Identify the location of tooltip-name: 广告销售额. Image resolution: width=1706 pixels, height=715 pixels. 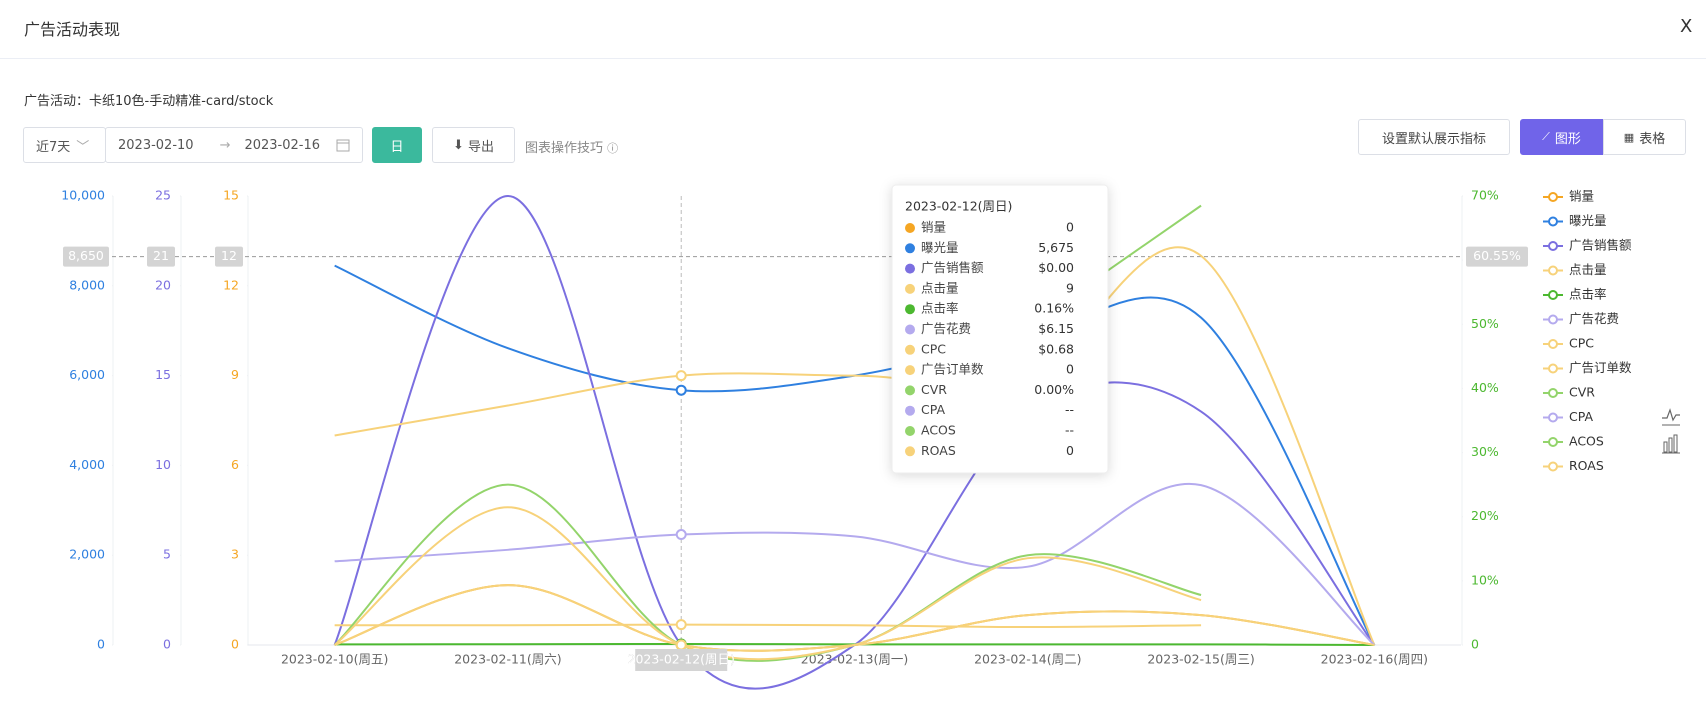
(952, 267).